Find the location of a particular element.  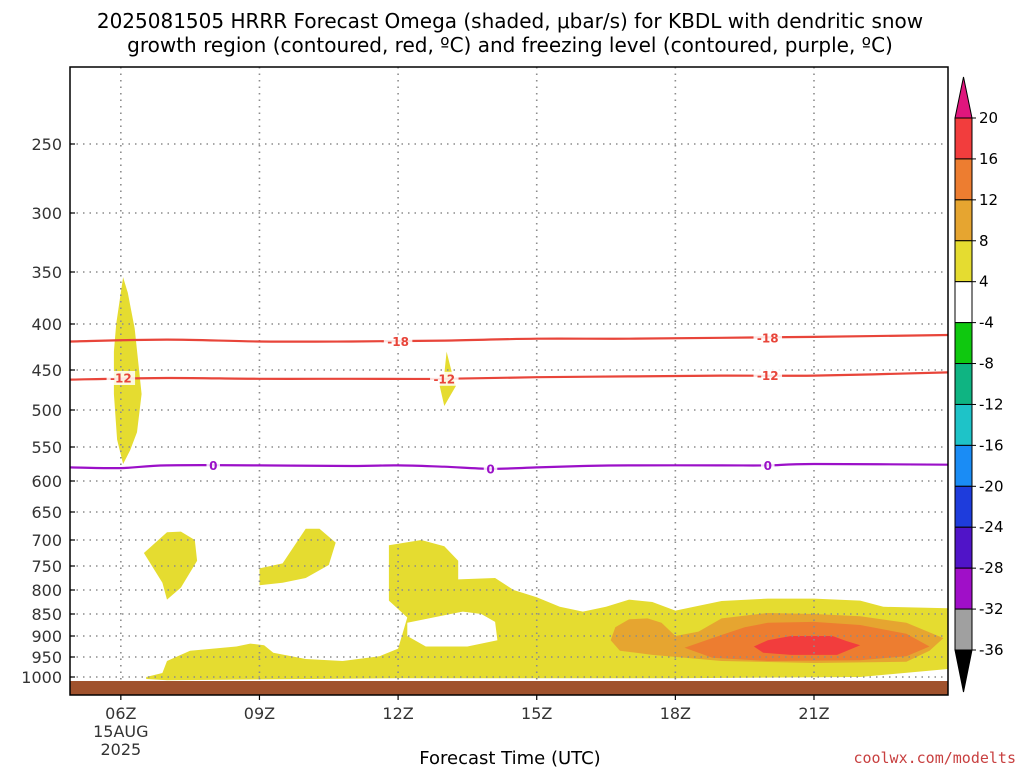

x-tick-label-12Z: 12Z is located at coordinates (397, 713).